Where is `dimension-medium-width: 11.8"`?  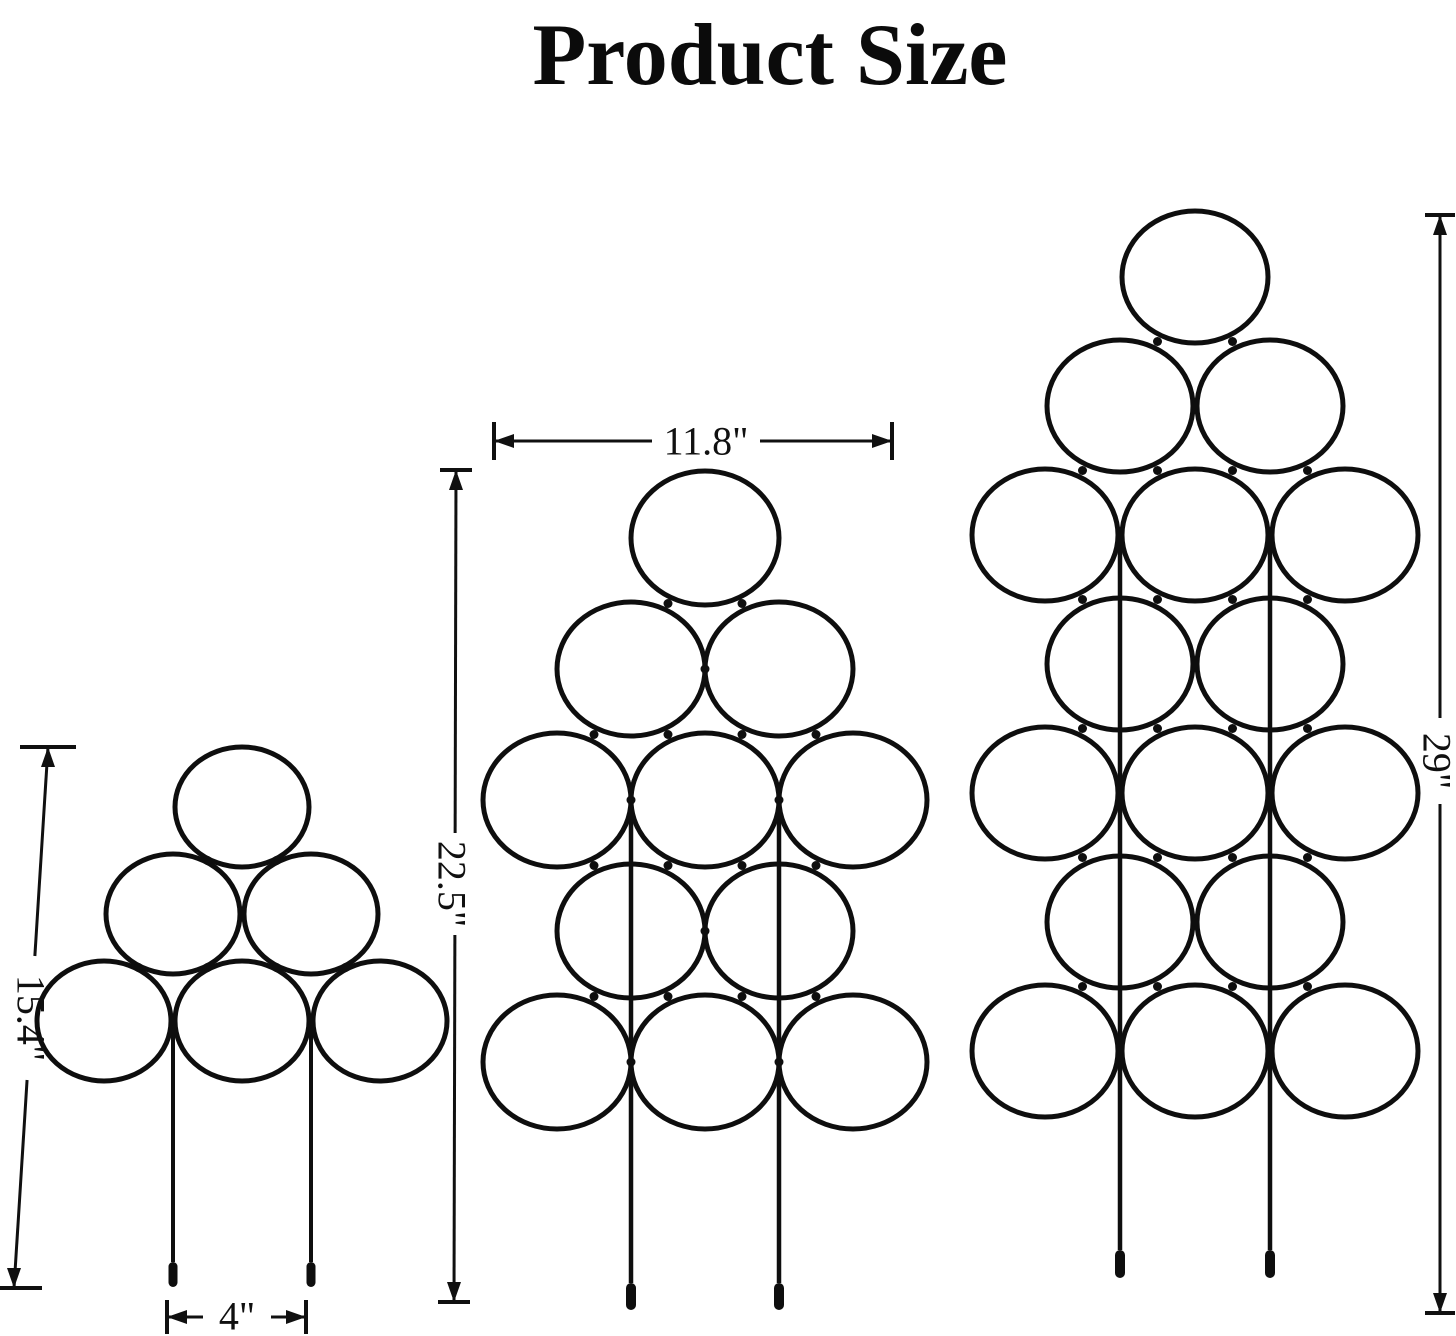 dimension-medium-width: 11.8" is located at coordinates (693, 441).